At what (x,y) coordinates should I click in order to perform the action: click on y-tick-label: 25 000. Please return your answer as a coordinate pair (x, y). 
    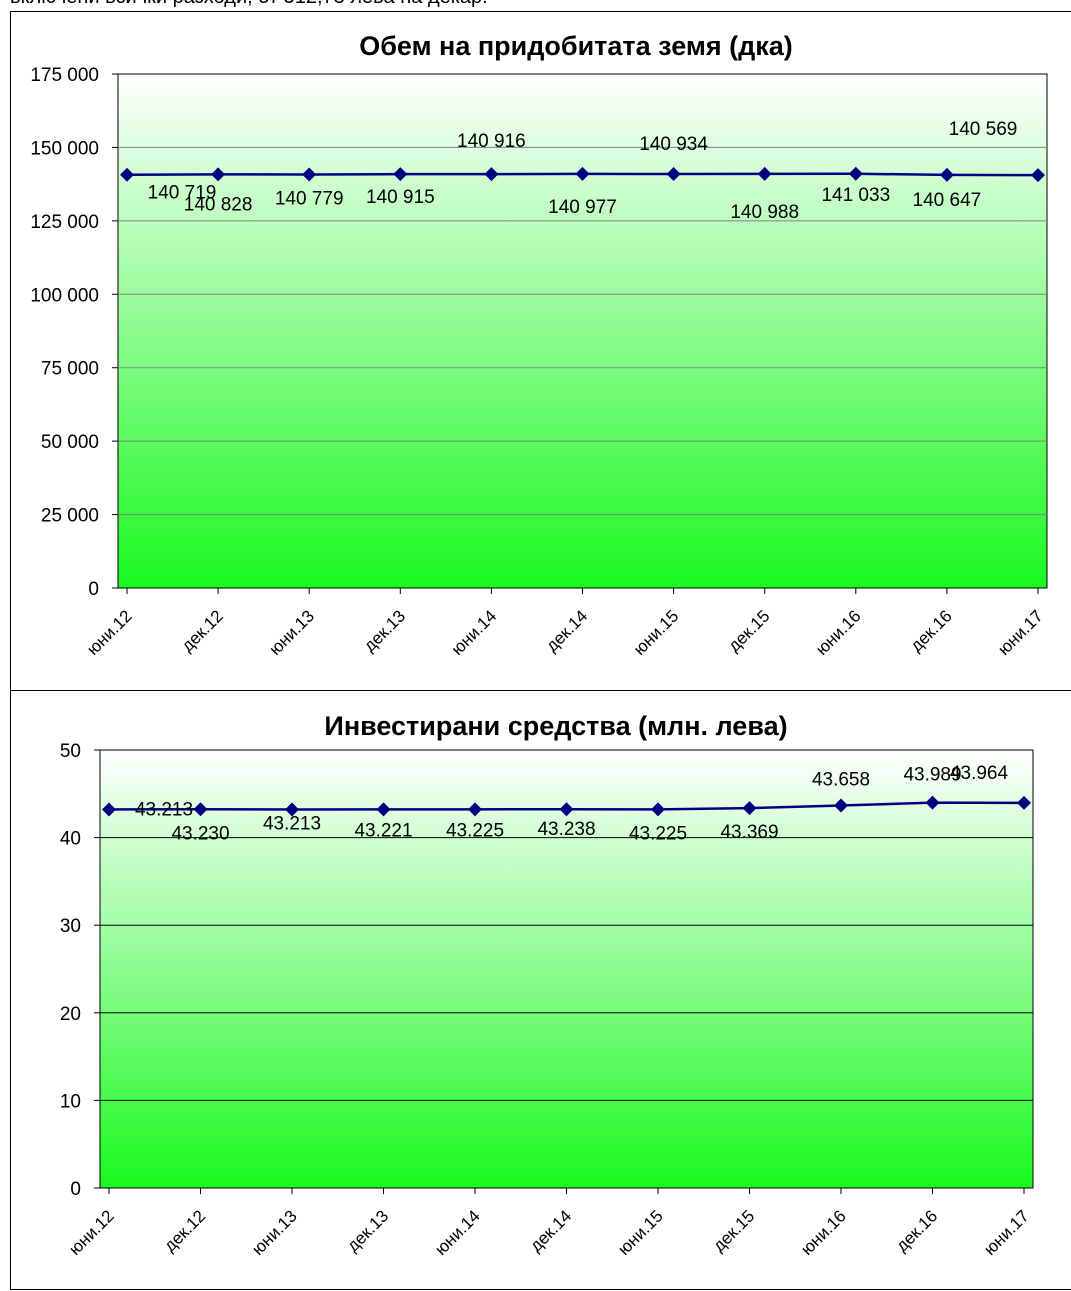
    Looking at the image, I should click on (70, 516).